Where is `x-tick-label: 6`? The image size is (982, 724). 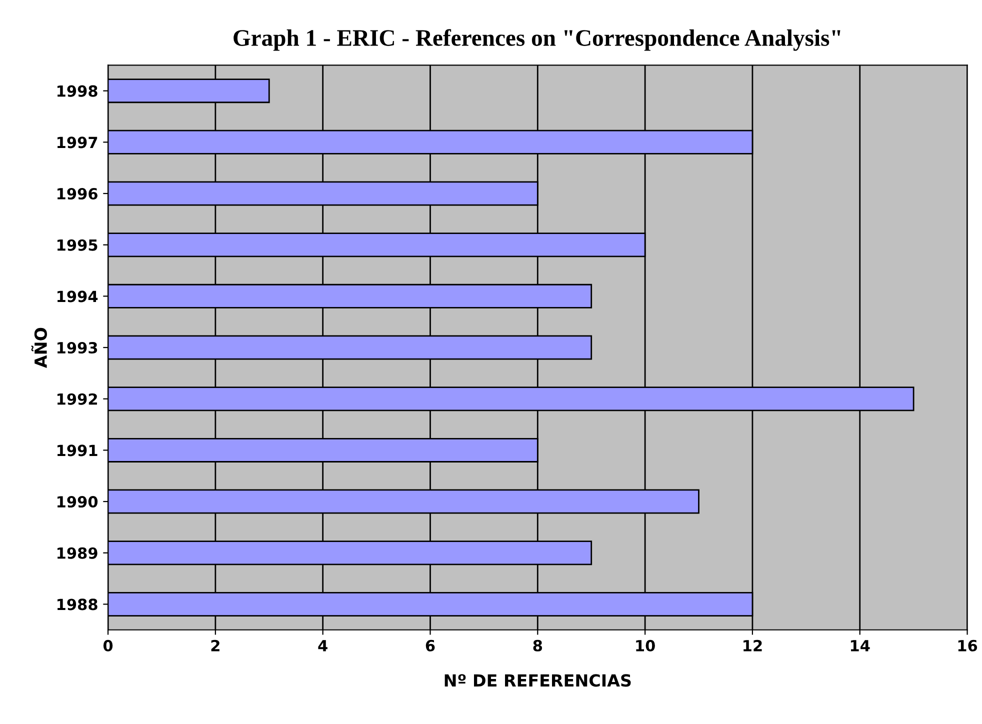
x-tick-label: 6 is located at coordinates (430, 646).